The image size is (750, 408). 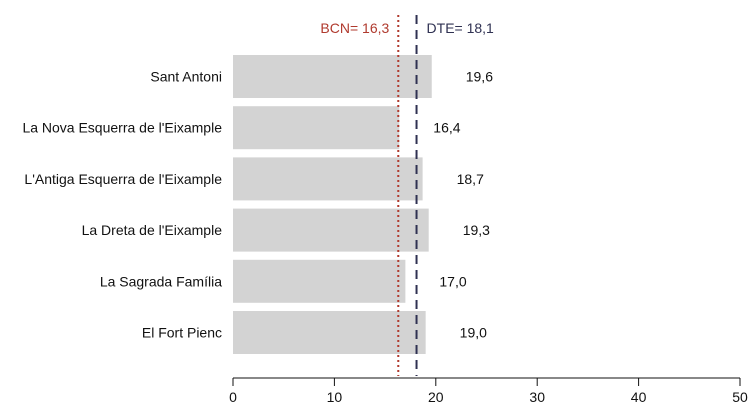 I want to click on value-label: 19,3, so click(x=476, y=230).